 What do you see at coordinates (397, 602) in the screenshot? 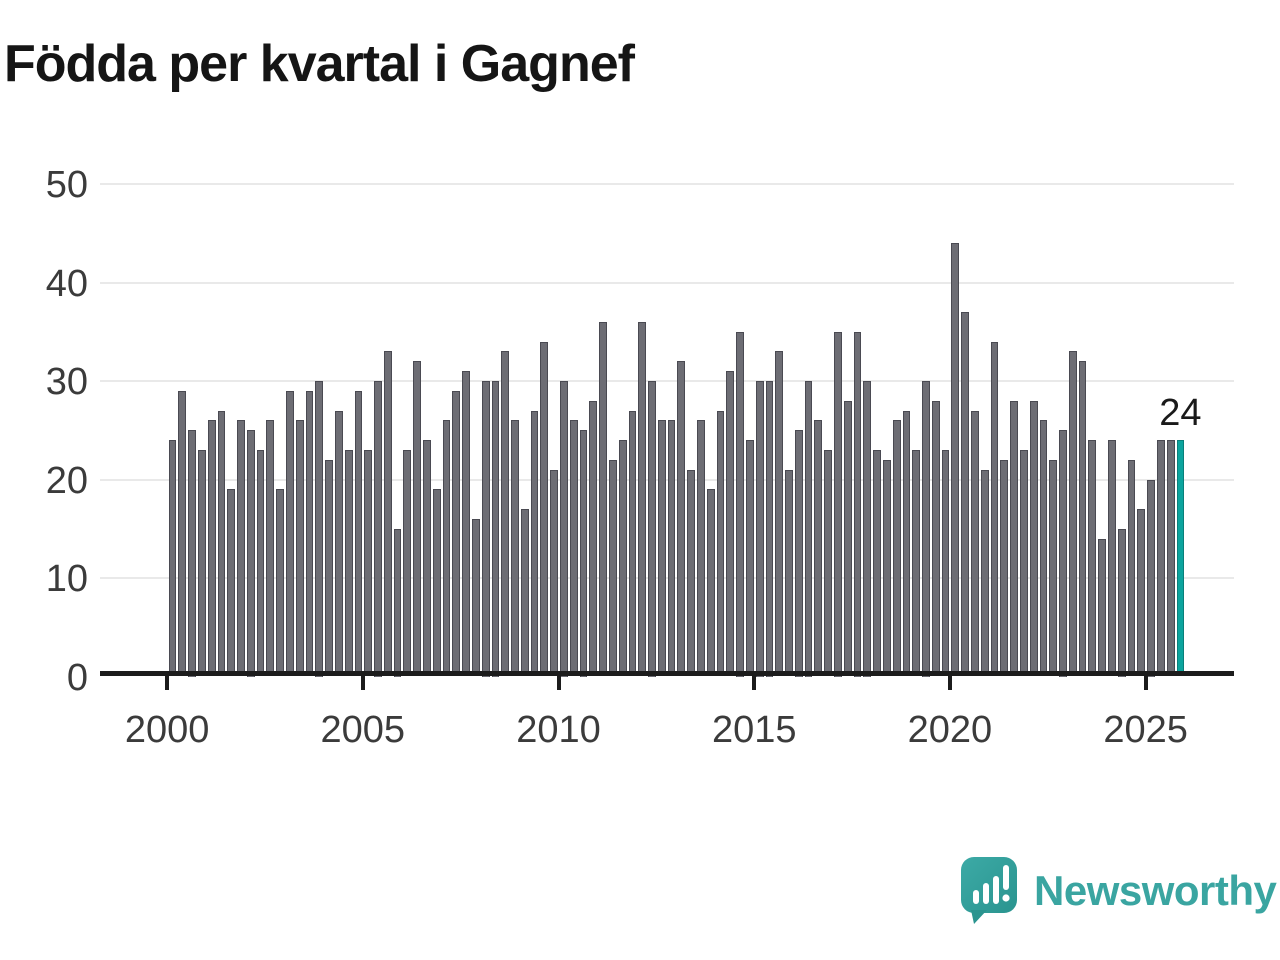
I see `bar-2005-Q4` at bounding box center [397, 602].